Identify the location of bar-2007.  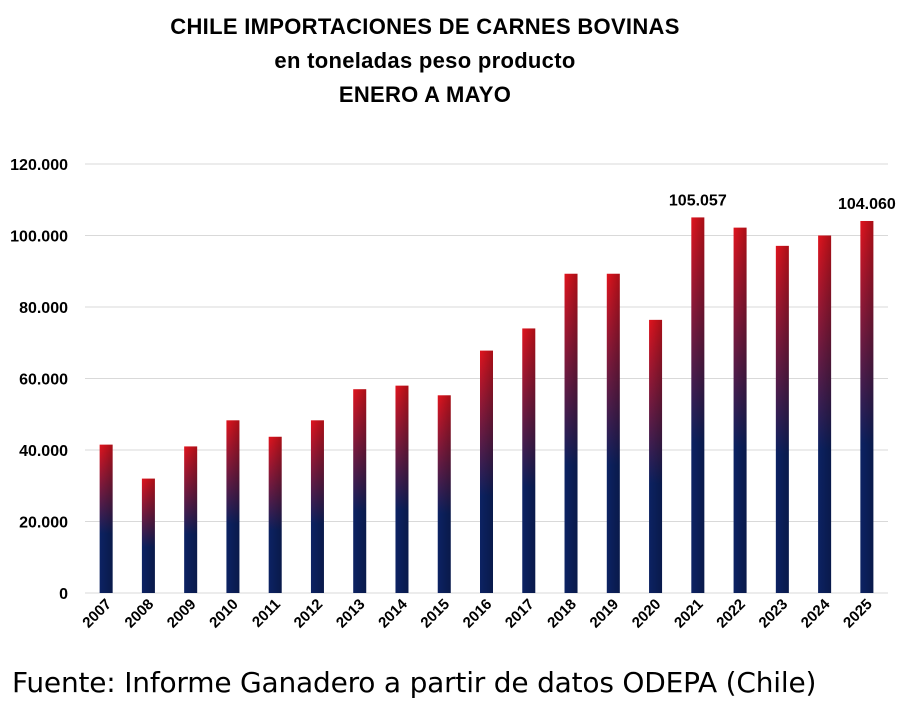
(106, 518).